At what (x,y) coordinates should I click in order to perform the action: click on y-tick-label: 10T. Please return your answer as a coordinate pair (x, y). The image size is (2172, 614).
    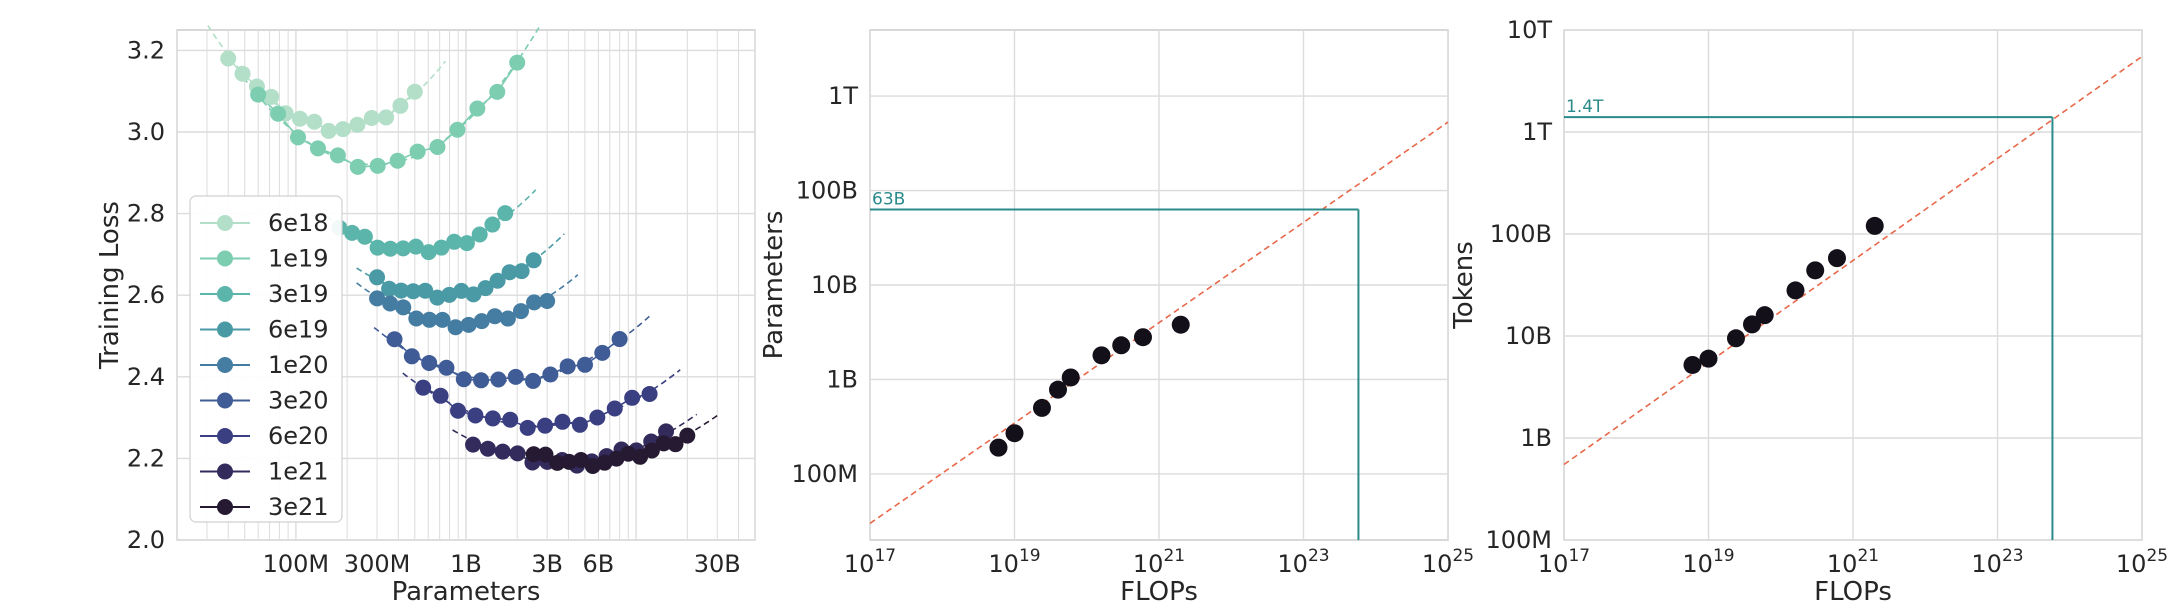
    Looking at the image, I should click on (1530, 30).